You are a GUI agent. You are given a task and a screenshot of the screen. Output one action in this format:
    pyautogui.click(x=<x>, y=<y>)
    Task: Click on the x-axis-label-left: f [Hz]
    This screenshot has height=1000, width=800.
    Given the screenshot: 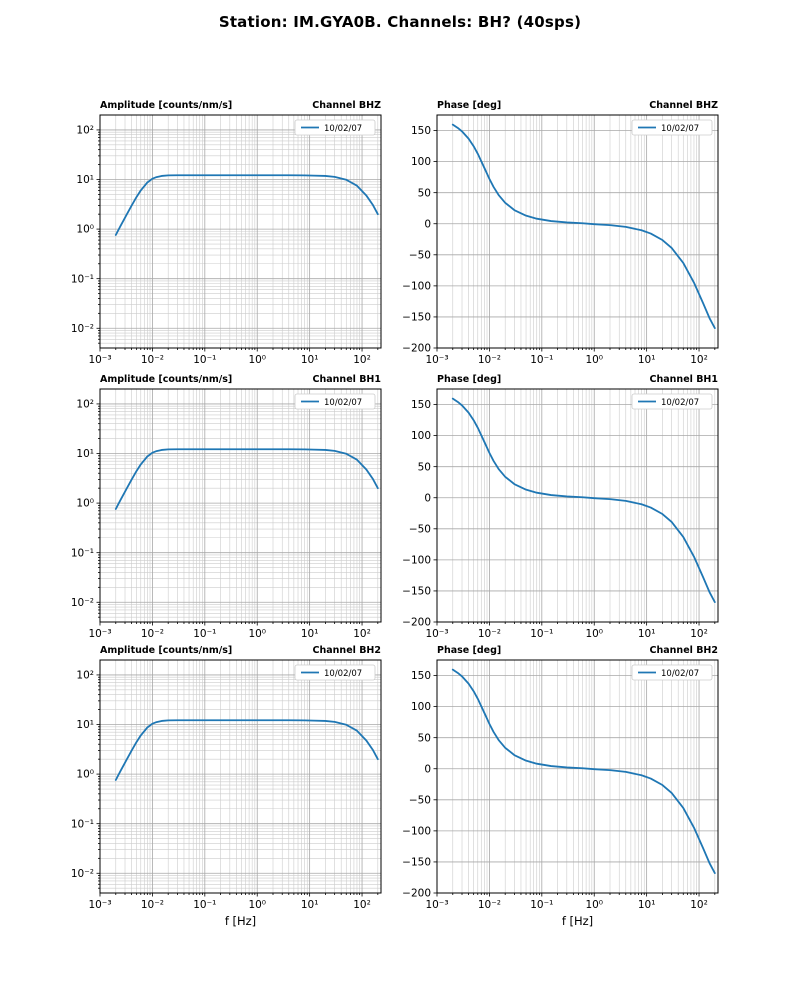 What is the action you would take?
    pyautogui.click(x=240, y=921)
    